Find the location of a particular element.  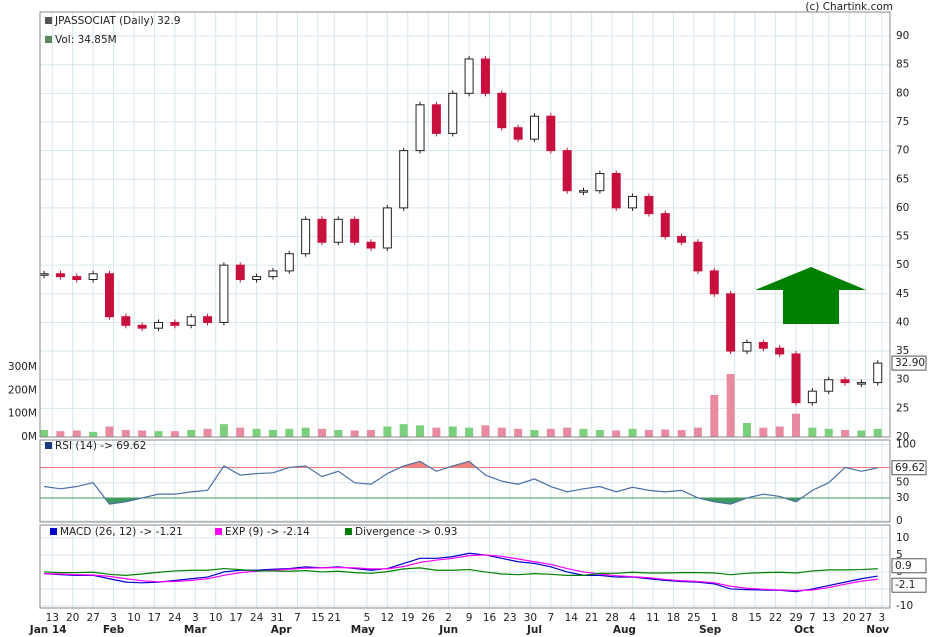

last-value-box is located at coordinates (909, 566).